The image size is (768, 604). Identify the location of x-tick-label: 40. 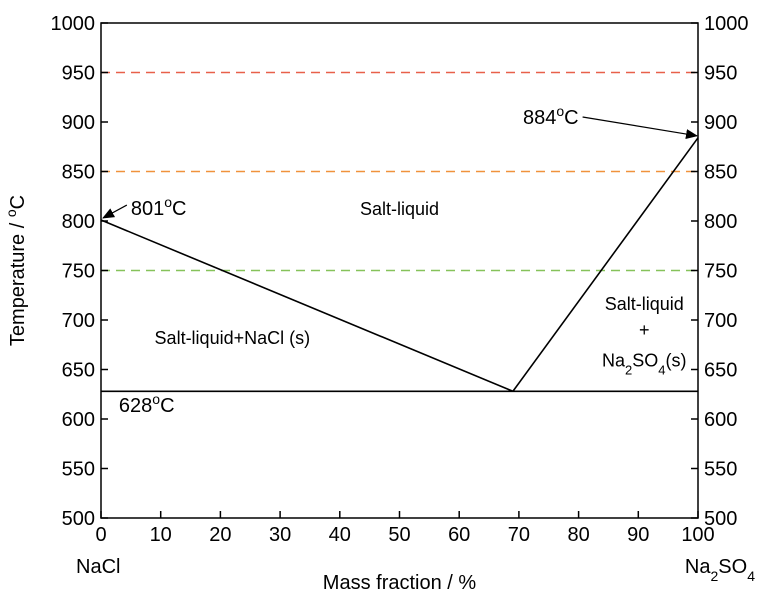
(340, 535).